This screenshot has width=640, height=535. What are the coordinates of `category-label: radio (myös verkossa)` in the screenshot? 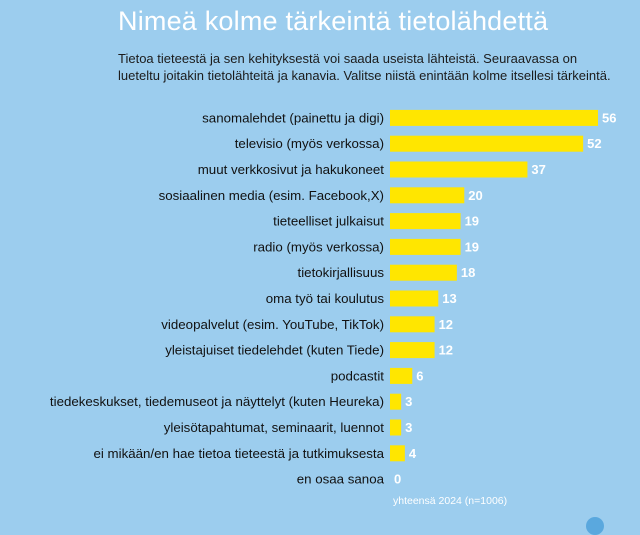 It's located at (318, 246).